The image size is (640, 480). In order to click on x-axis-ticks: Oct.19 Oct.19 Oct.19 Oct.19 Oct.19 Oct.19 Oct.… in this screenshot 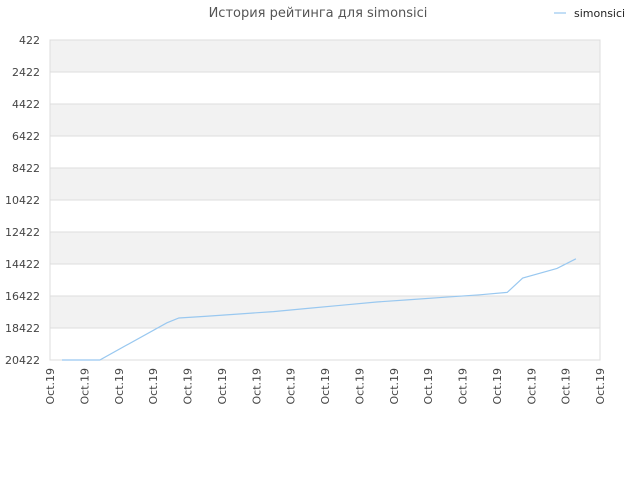, I will do `click(325, 386)`.